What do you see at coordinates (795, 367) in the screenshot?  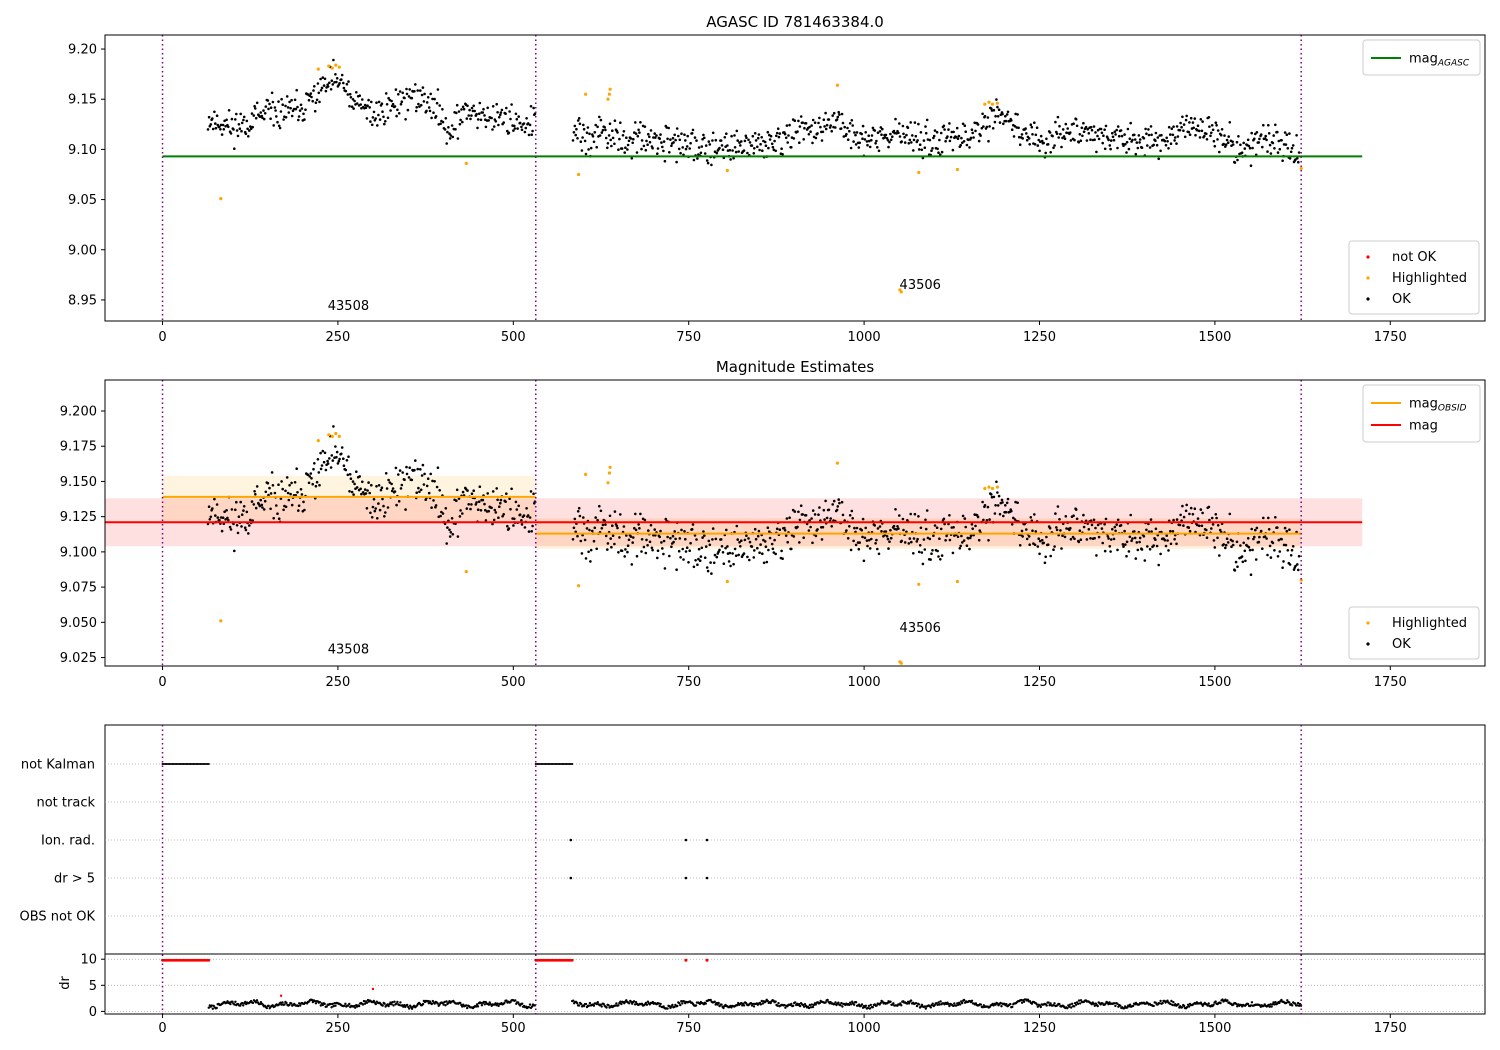 I see `chart-title: Magnitude Estimates` at bounding box center [795, 367].